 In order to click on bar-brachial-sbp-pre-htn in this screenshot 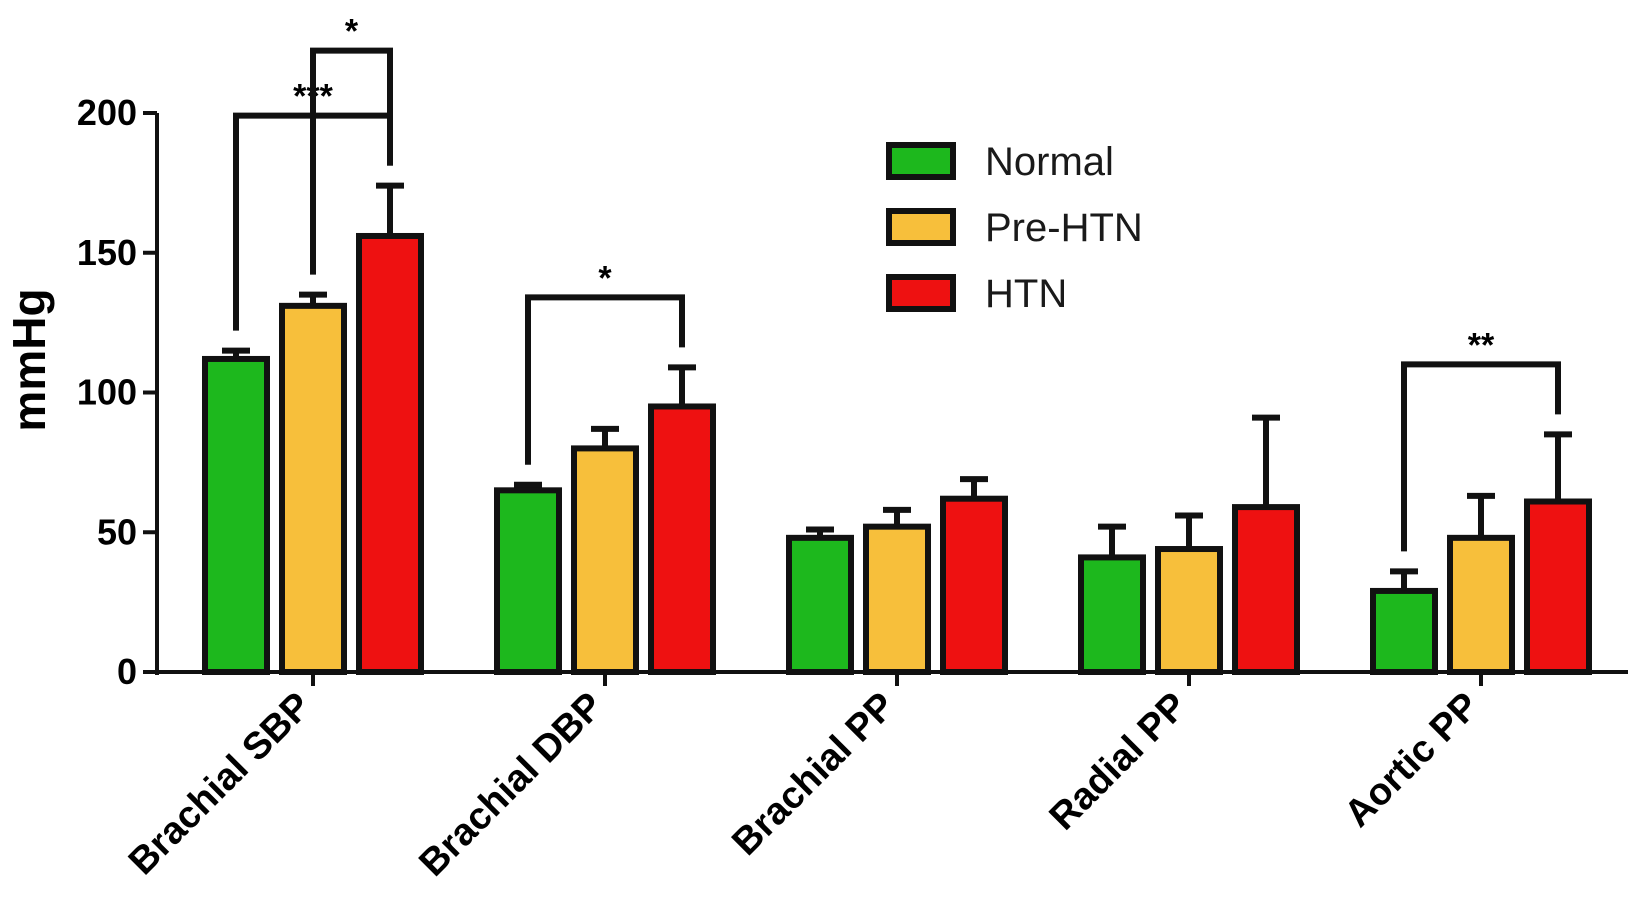, I will do `click(313, 488)`.